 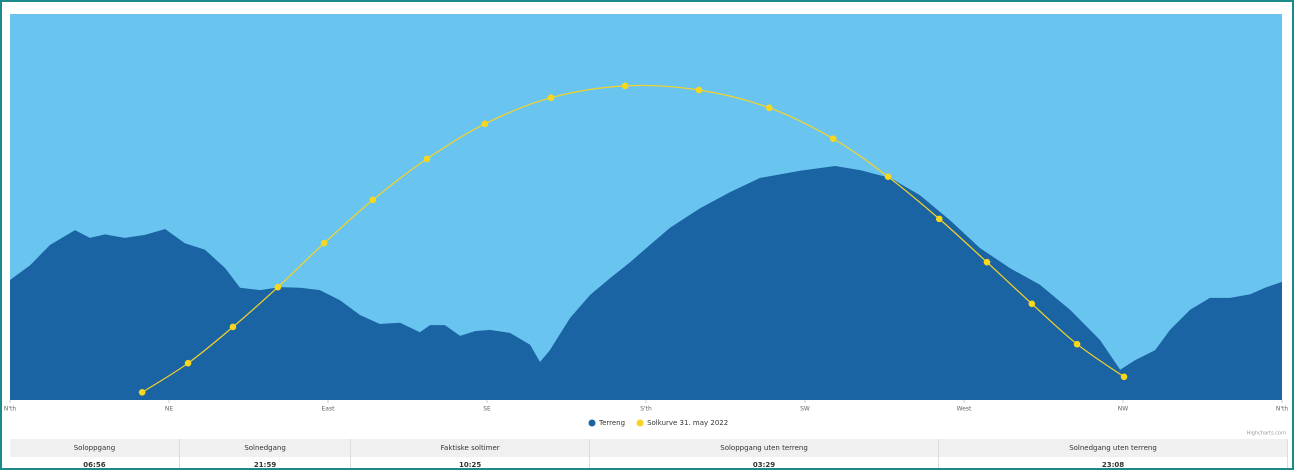 What do you see at coordinates (470, 448) in the screenshot?
I see `table-header: Faktiske soltimer` at bounding box center [470, 448].